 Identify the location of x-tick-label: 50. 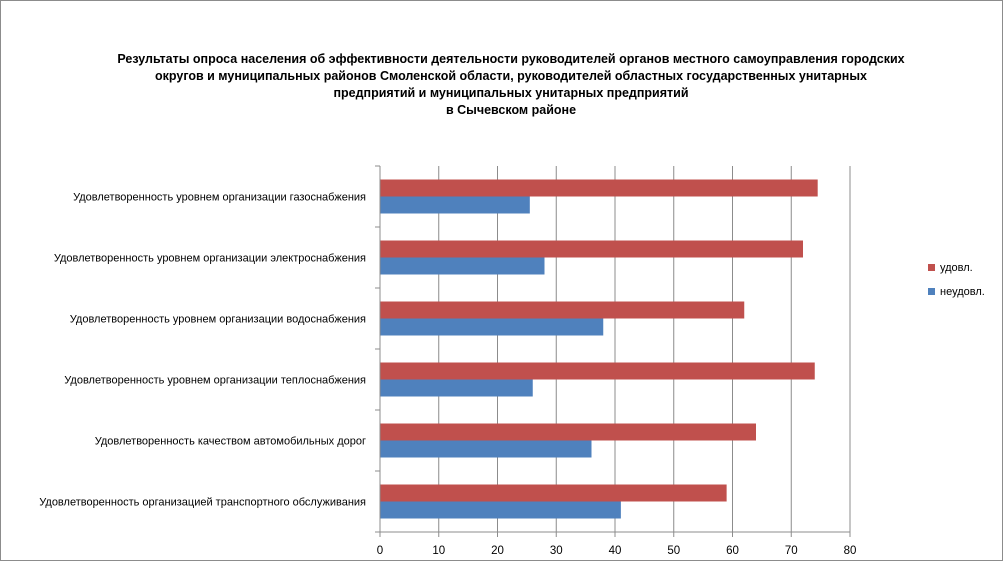
(673, 551).